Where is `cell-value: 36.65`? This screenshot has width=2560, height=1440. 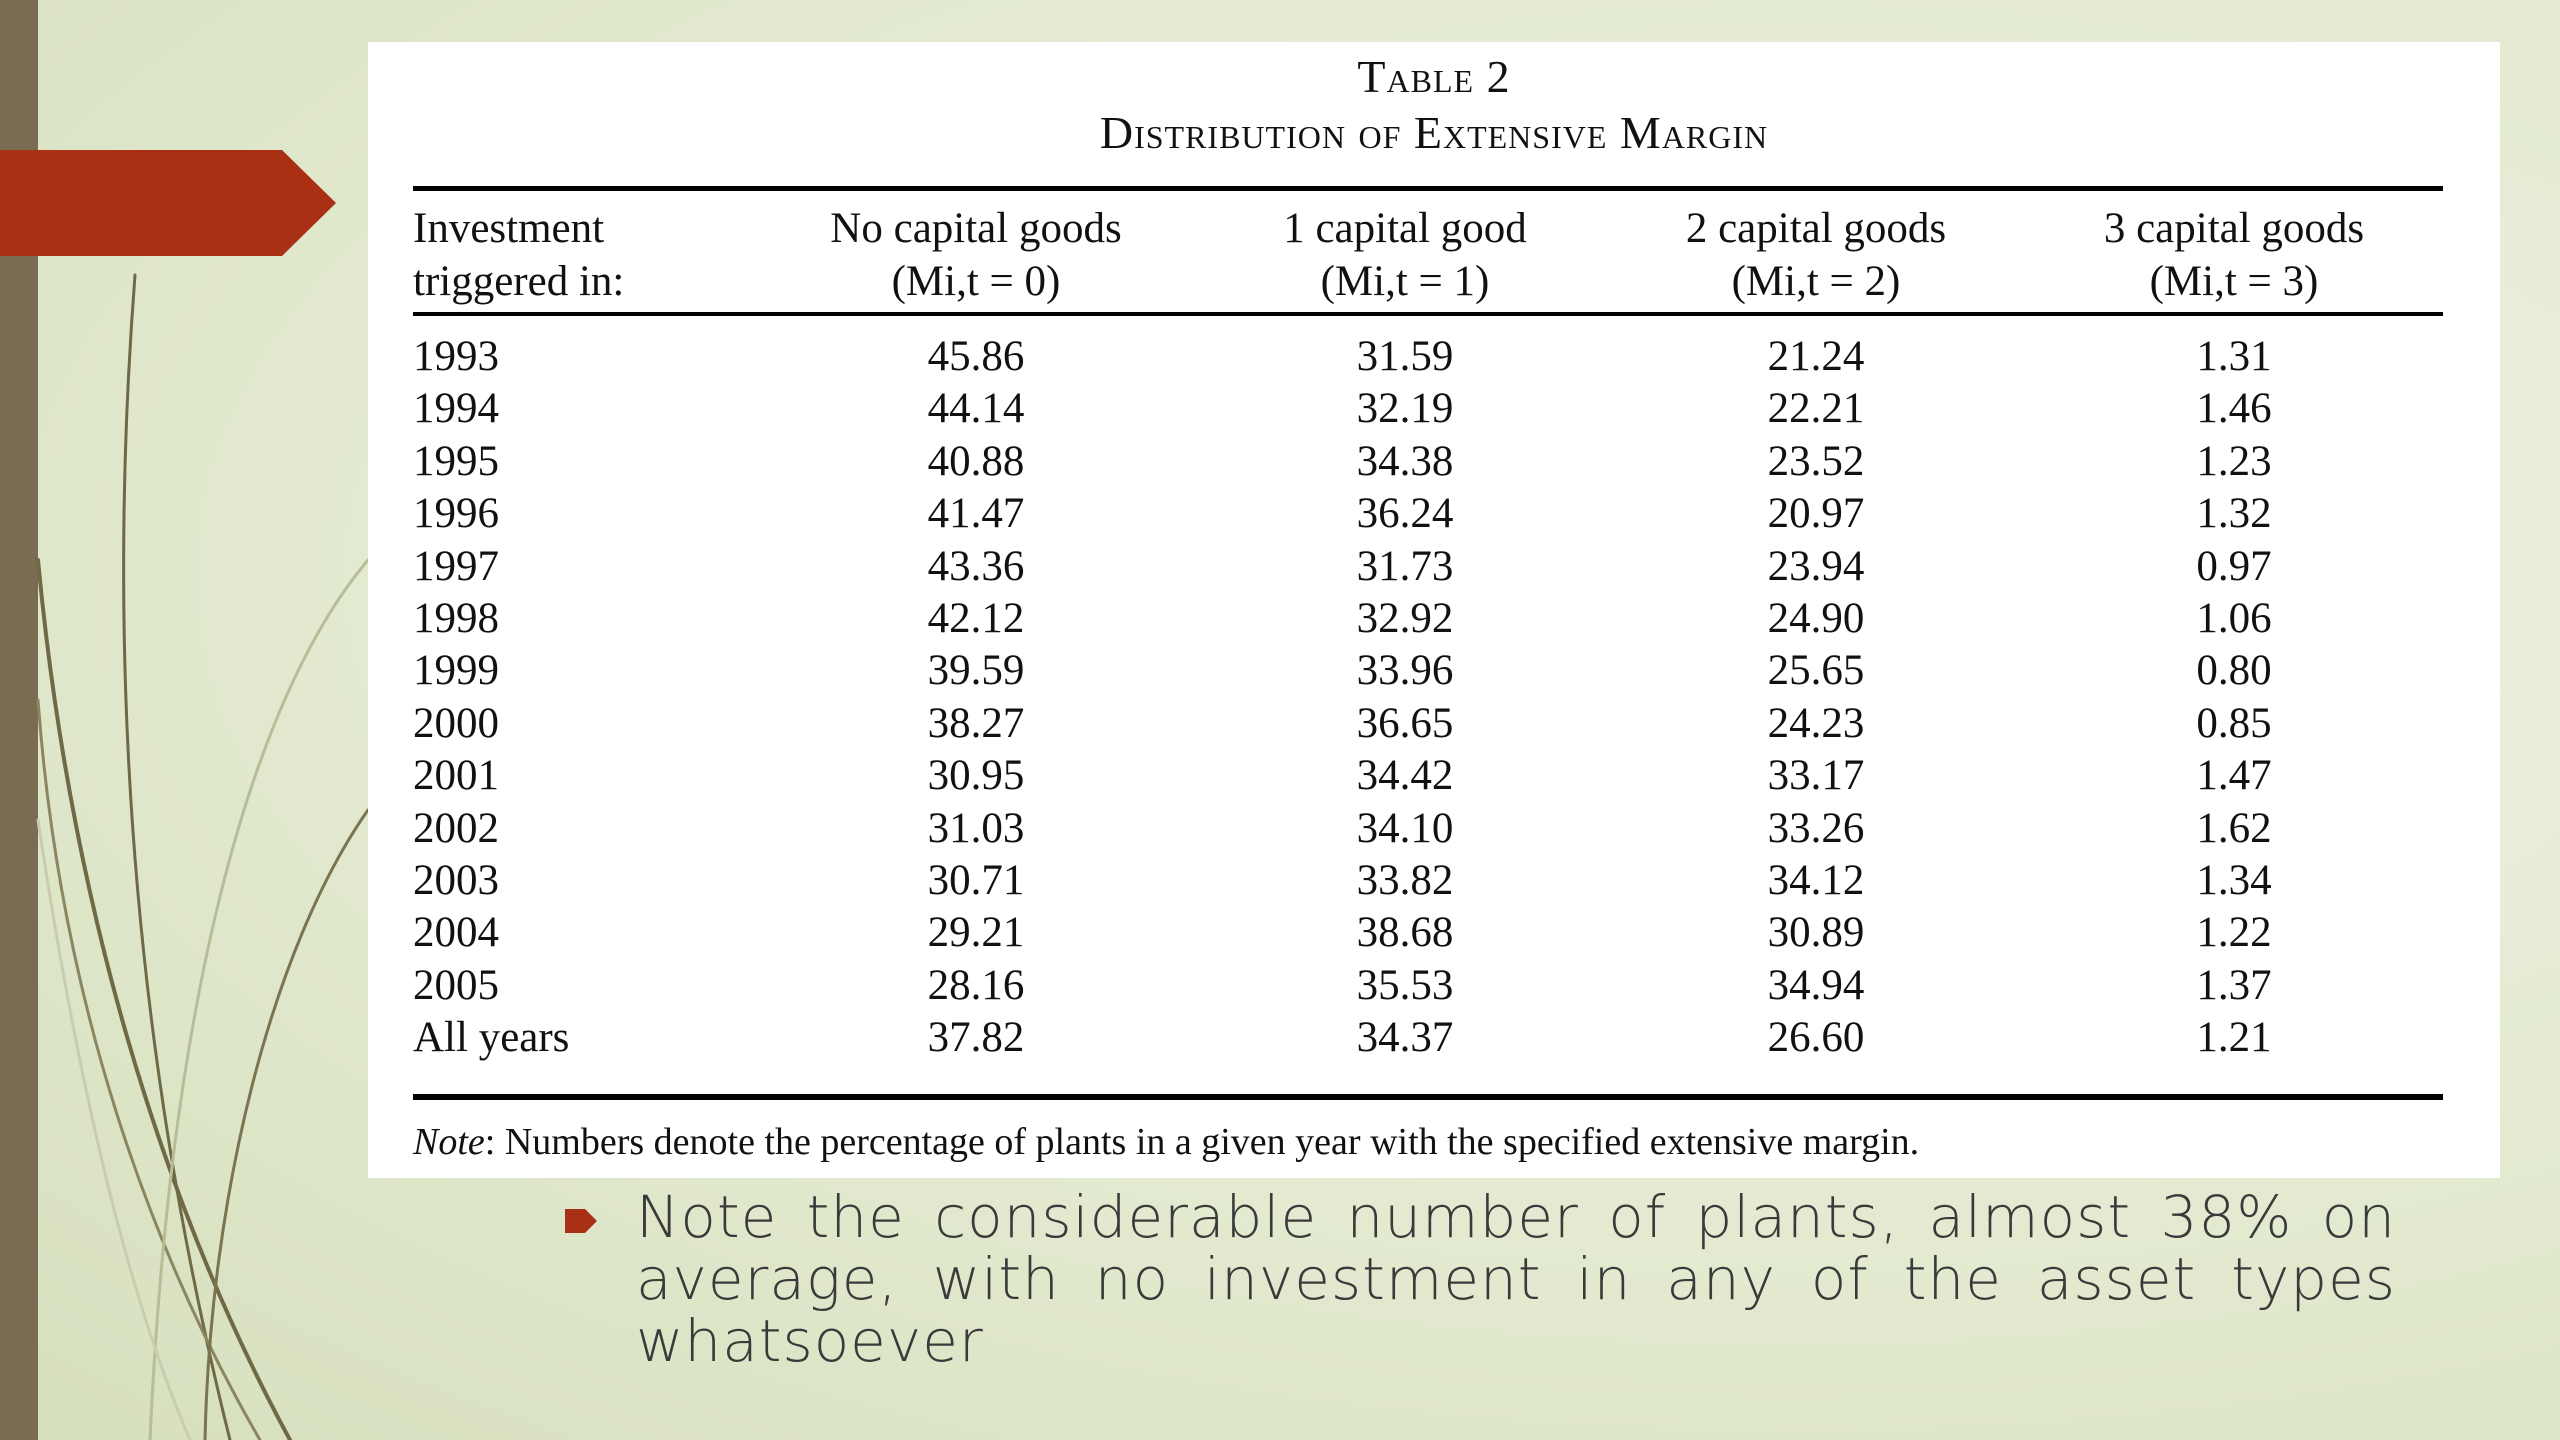 cell-value: 36.65 is located at coordinates (1405, 723).